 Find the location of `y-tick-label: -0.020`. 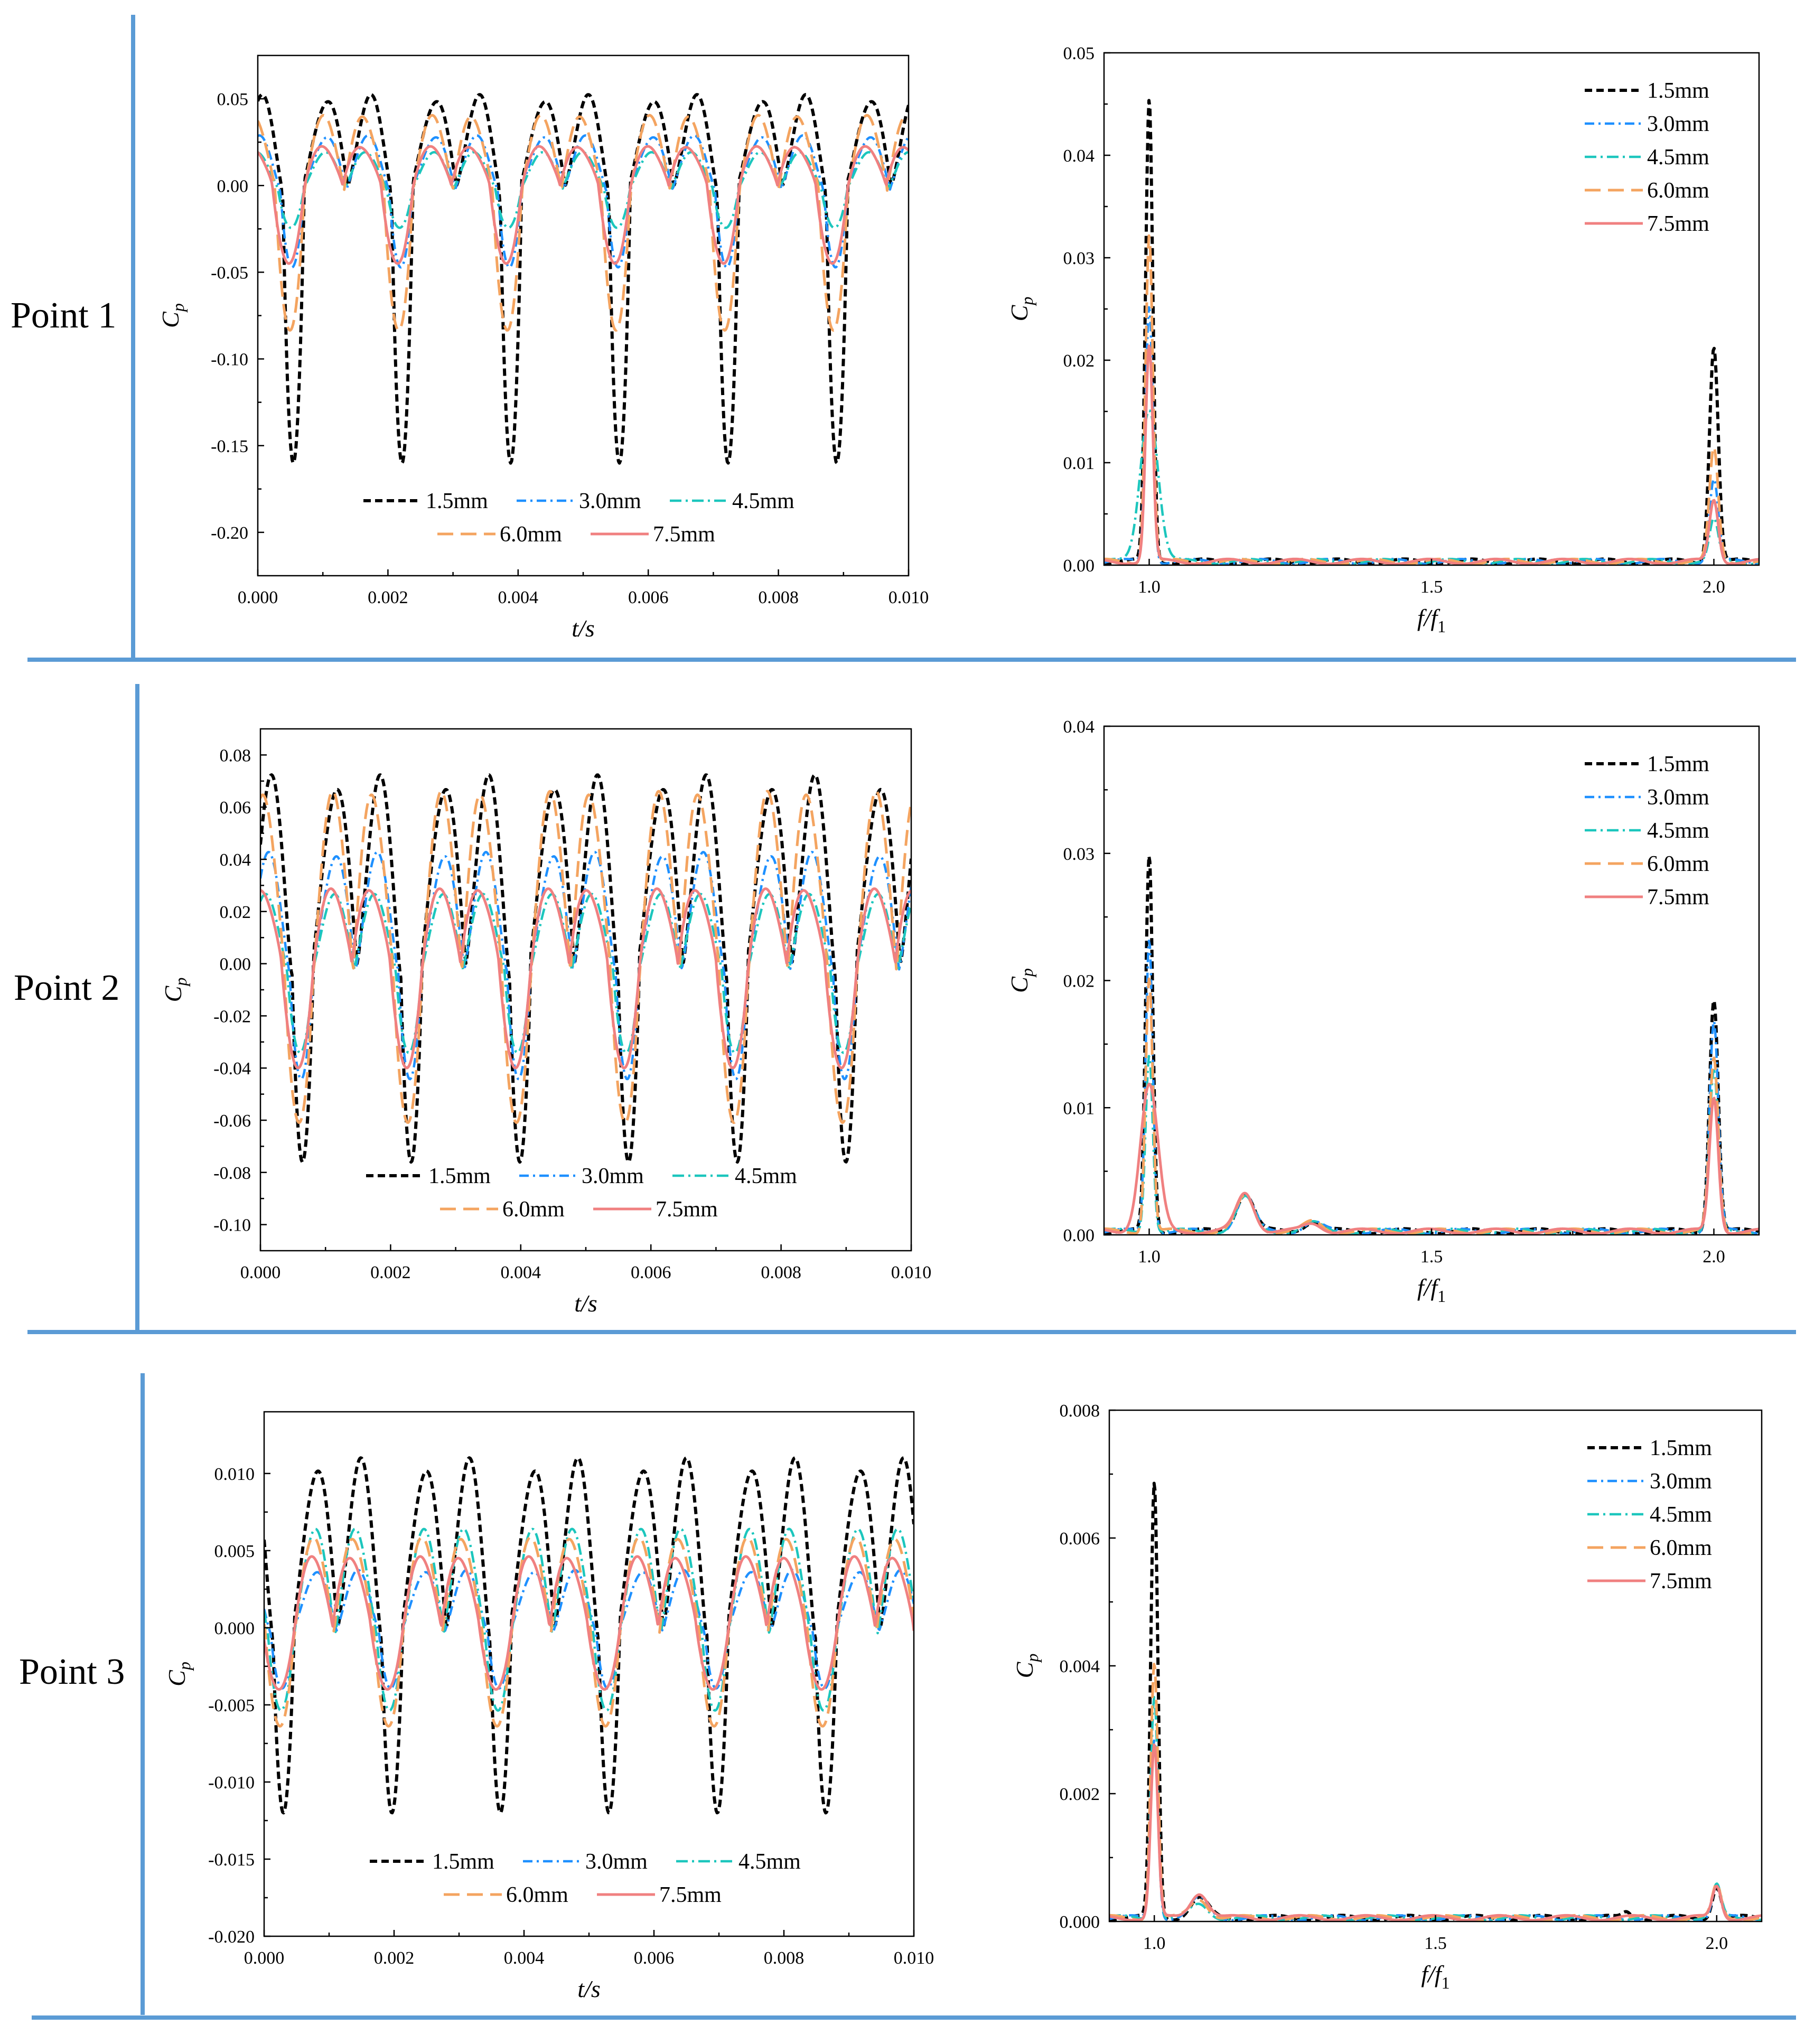

y-tick-label: -0.020 is located at coordinates (231, 1937).